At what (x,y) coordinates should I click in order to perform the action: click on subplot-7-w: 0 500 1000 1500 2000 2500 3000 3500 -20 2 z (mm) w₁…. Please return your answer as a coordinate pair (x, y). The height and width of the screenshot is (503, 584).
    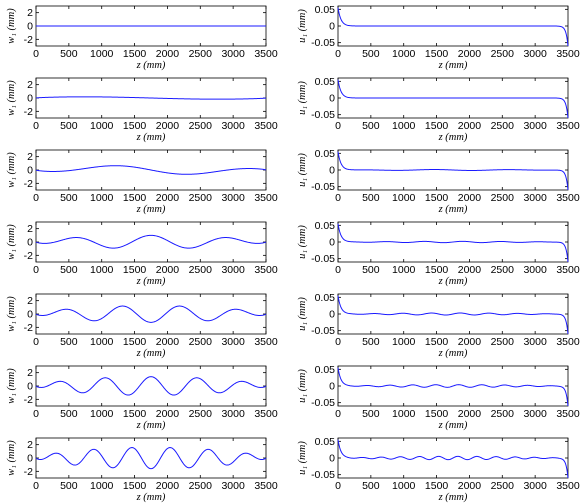
    Looking at the image, I should click on (142, 470).